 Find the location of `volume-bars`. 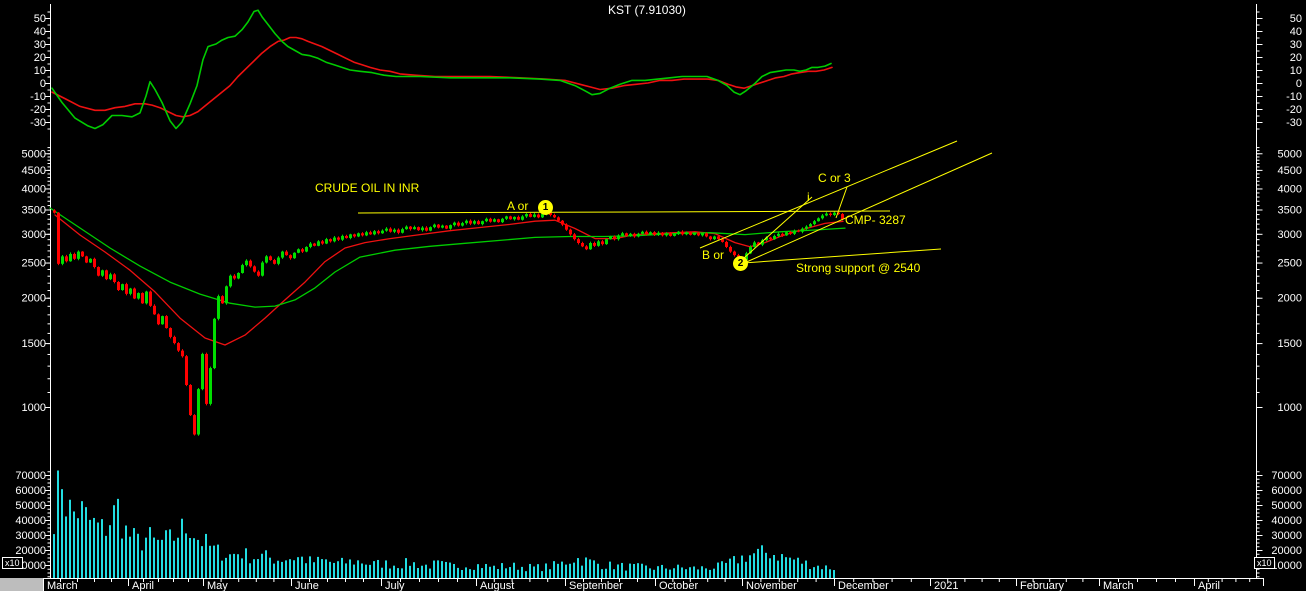

volume-bars is located at coordinates (444, 524).